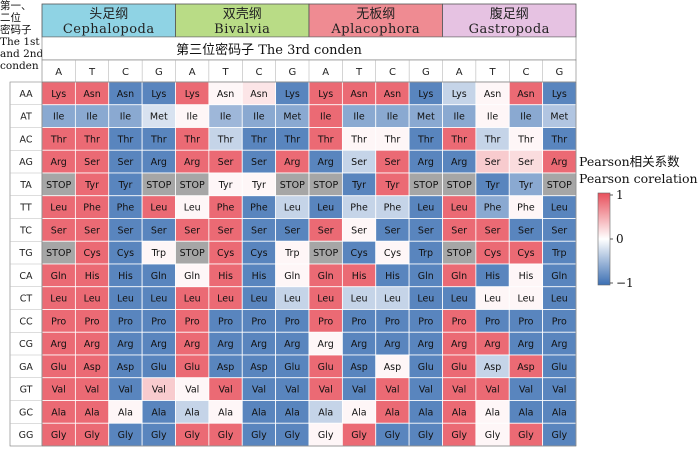 The width and height of the screenshot is (700, 451). I want to click on cell-label: Met, so click(292, 117).